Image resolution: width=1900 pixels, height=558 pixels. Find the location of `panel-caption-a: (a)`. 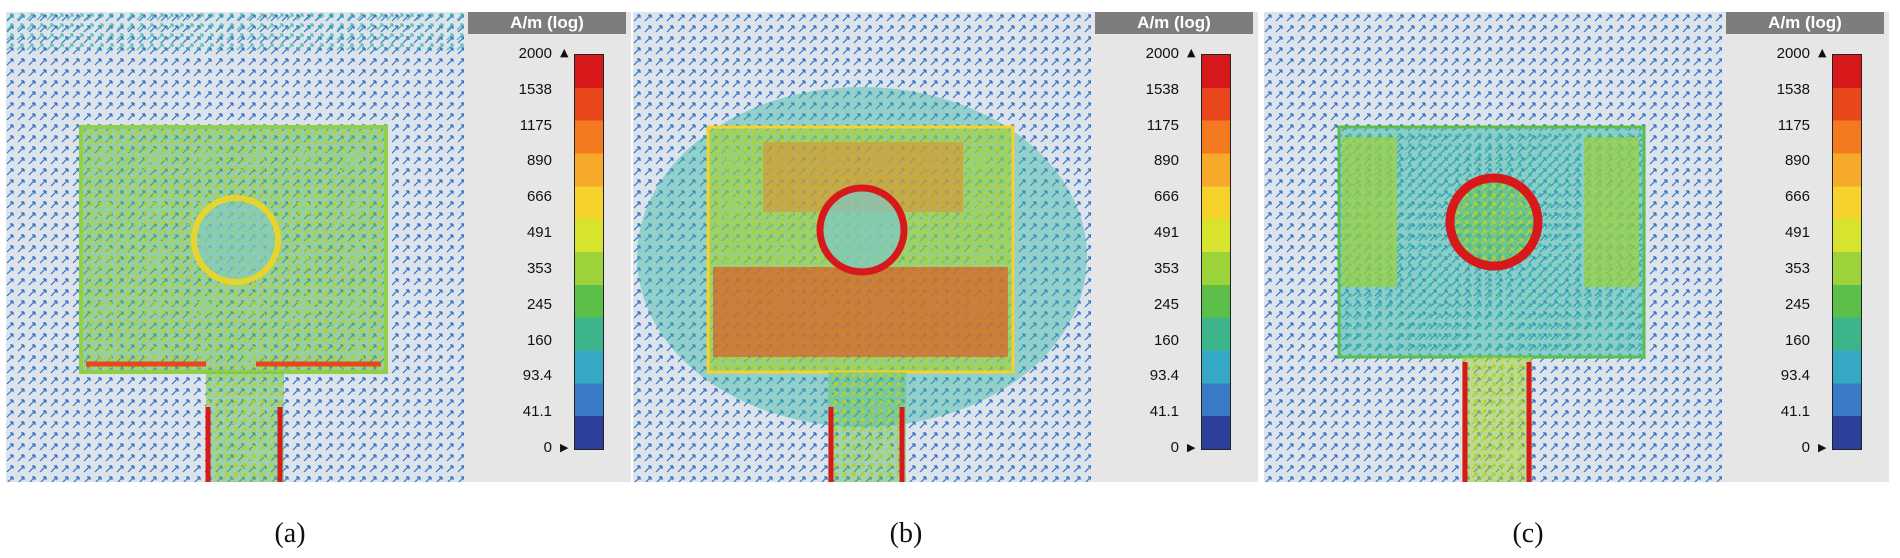

panel-caption-a: (a) is located at coordinates (290, 533).